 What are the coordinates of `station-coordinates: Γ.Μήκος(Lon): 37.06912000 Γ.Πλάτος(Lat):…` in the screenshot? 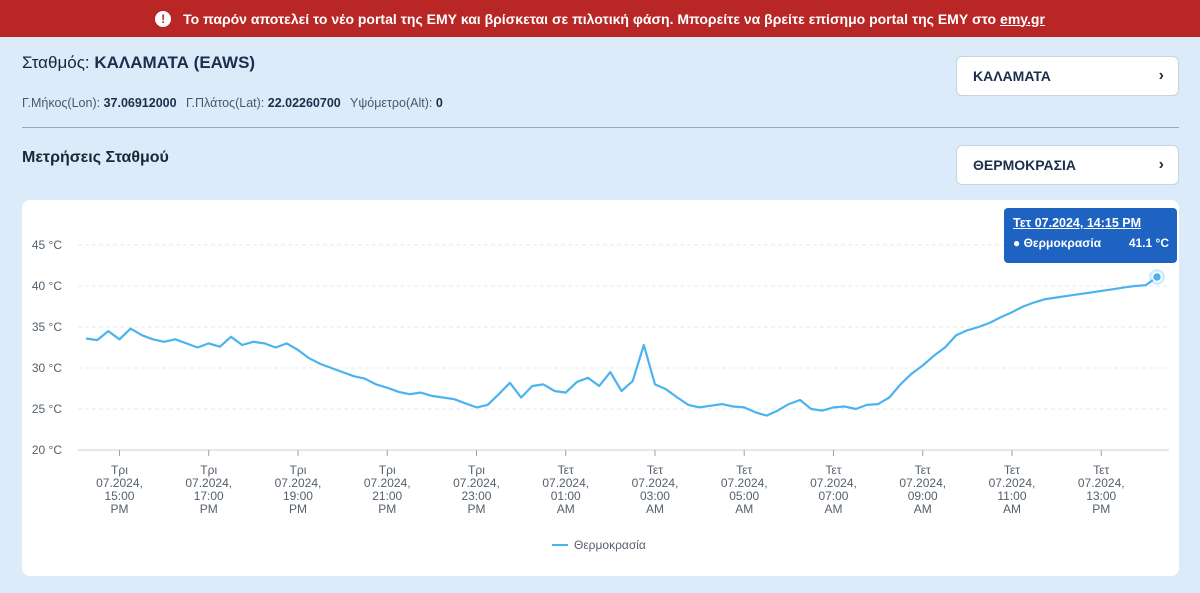 It's located at (232, 103).